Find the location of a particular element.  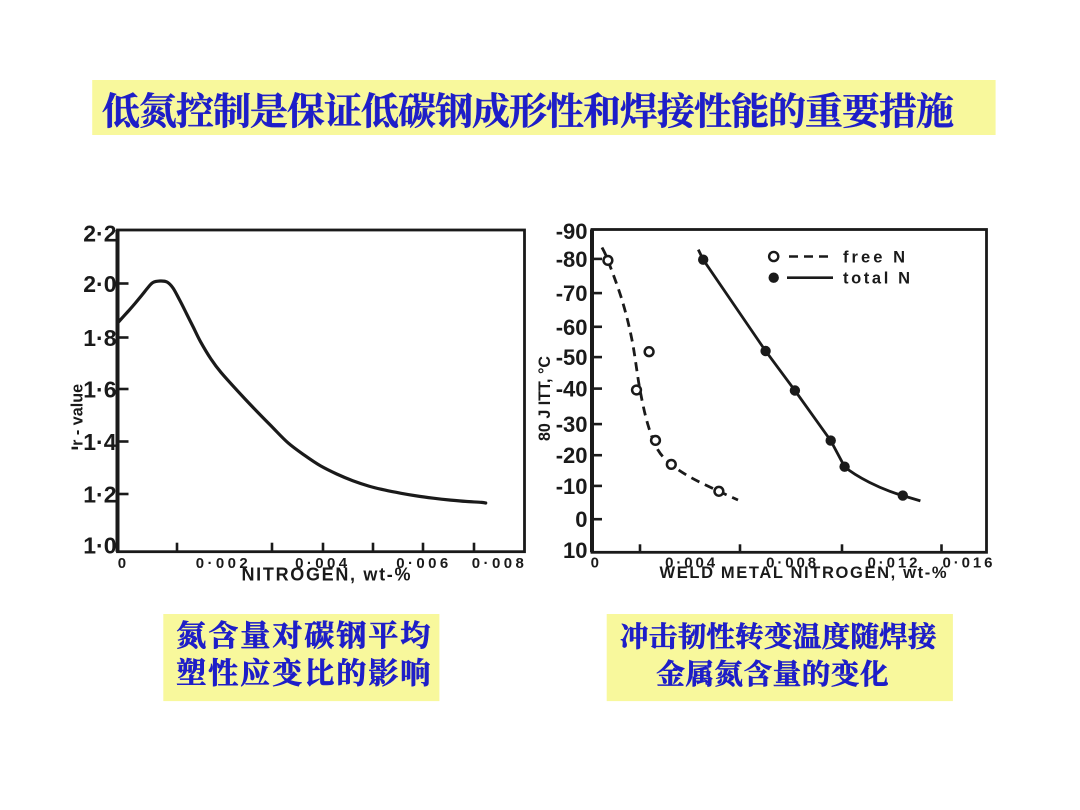

svg-text: -80 is located at coordinates (572, 259).